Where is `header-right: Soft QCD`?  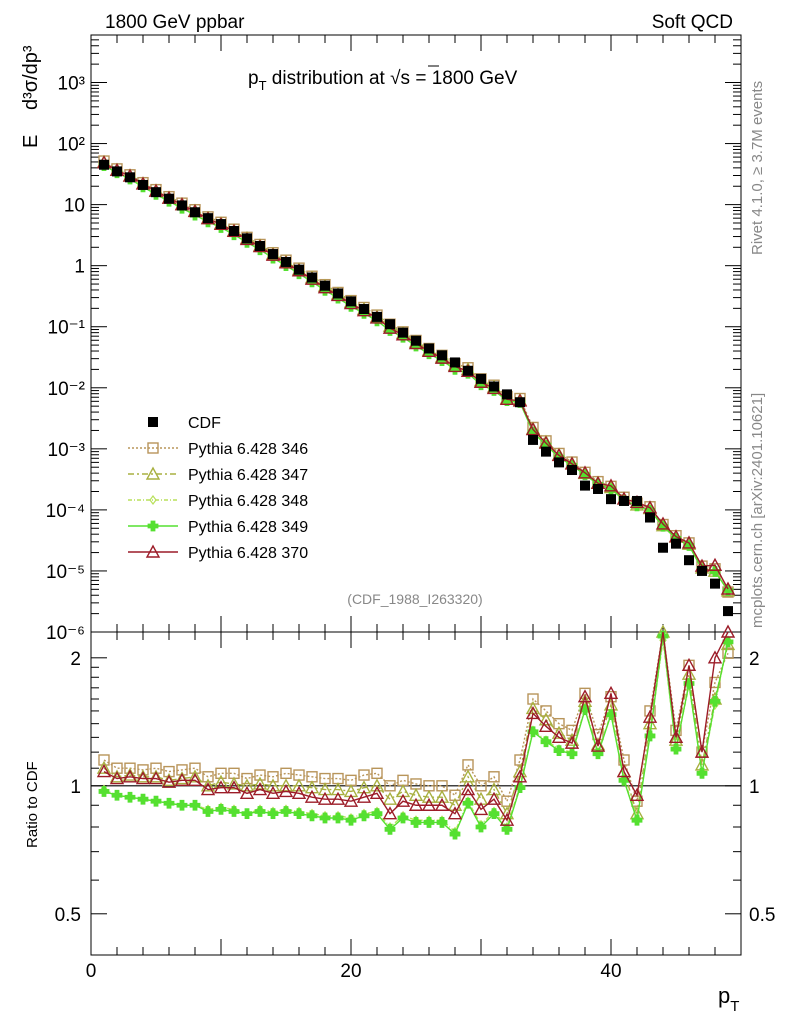 header-right: Soft QCD is located at coordinates (692, 22).